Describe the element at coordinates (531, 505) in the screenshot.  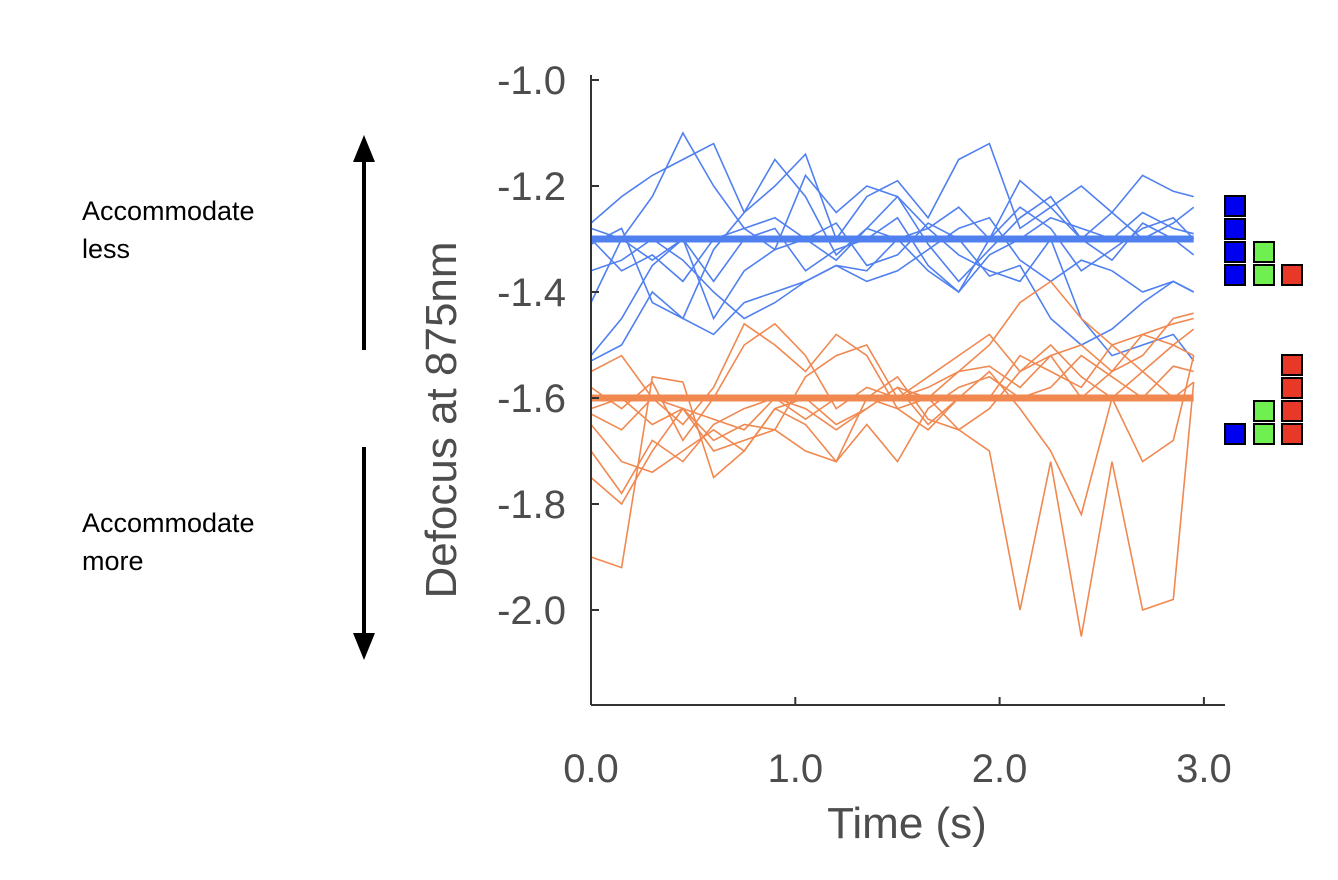
I see `y-tick-label: -1.8` at that location.